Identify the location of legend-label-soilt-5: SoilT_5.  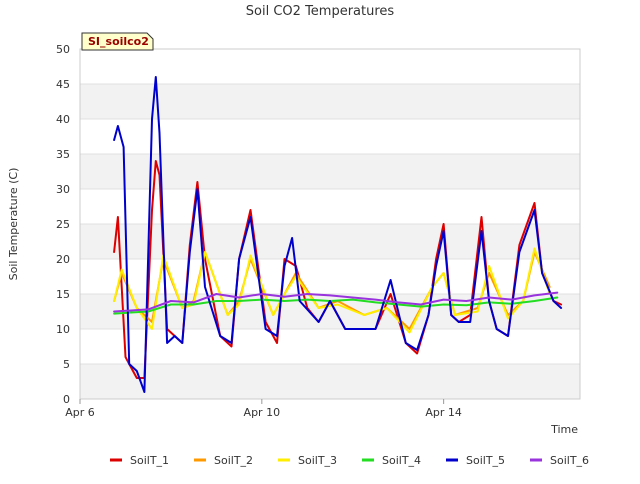
(485, 460).